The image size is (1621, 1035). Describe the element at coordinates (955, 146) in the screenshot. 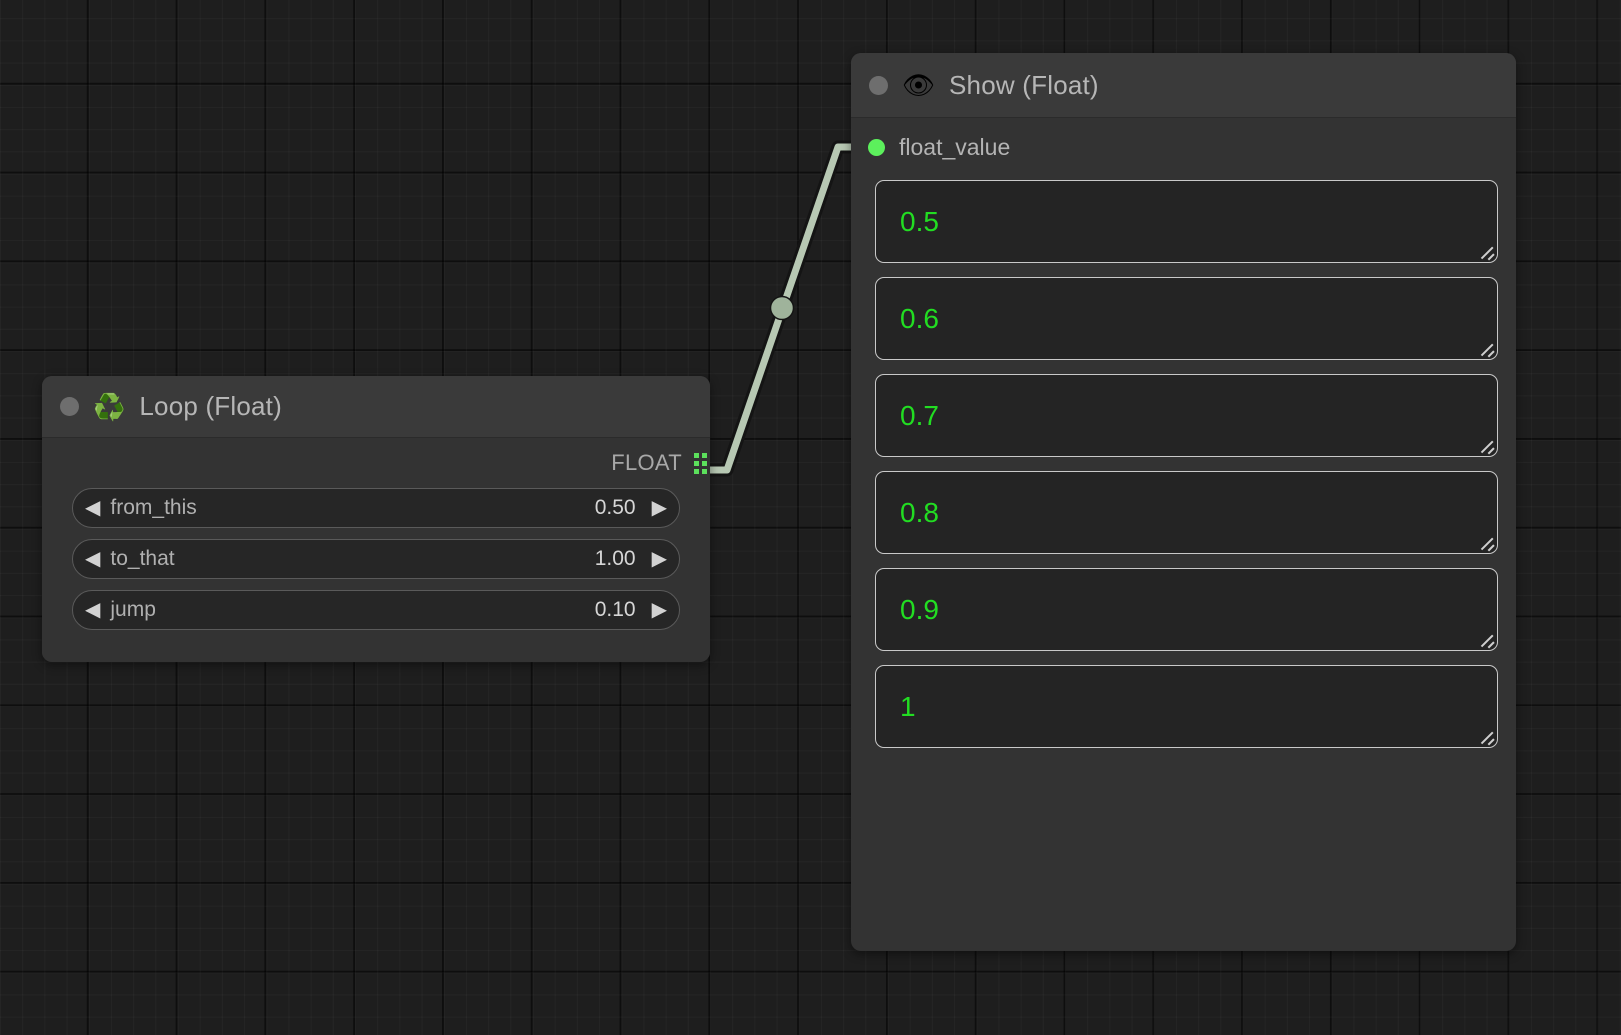

I see `input-label-float-value: float_value` at that location.